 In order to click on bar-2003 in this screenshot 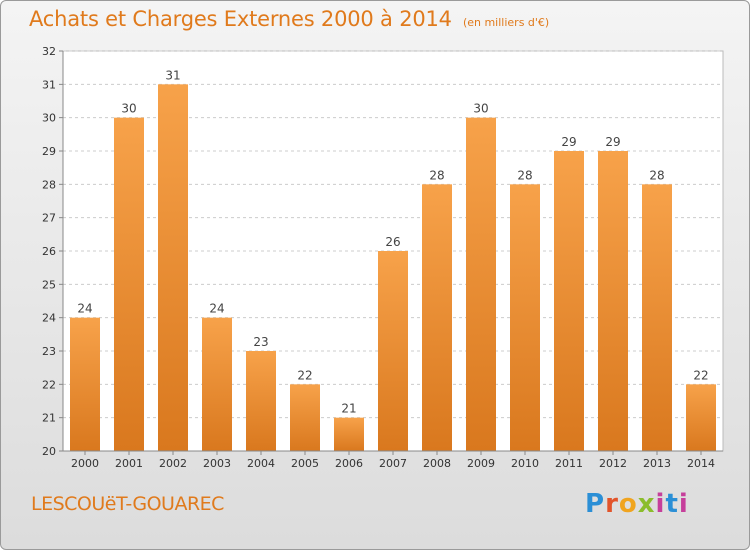, I will do `click(217, 384)`.